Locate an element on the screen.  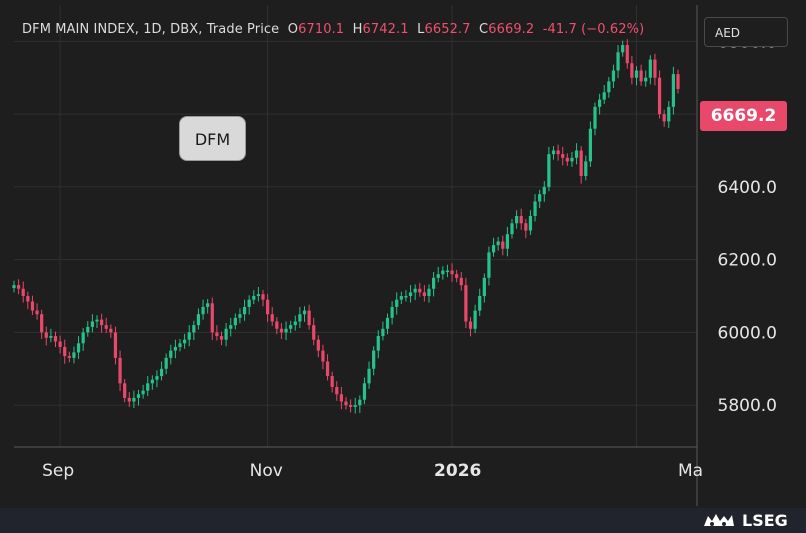
low-label: L is located at coordinates (421, 29).